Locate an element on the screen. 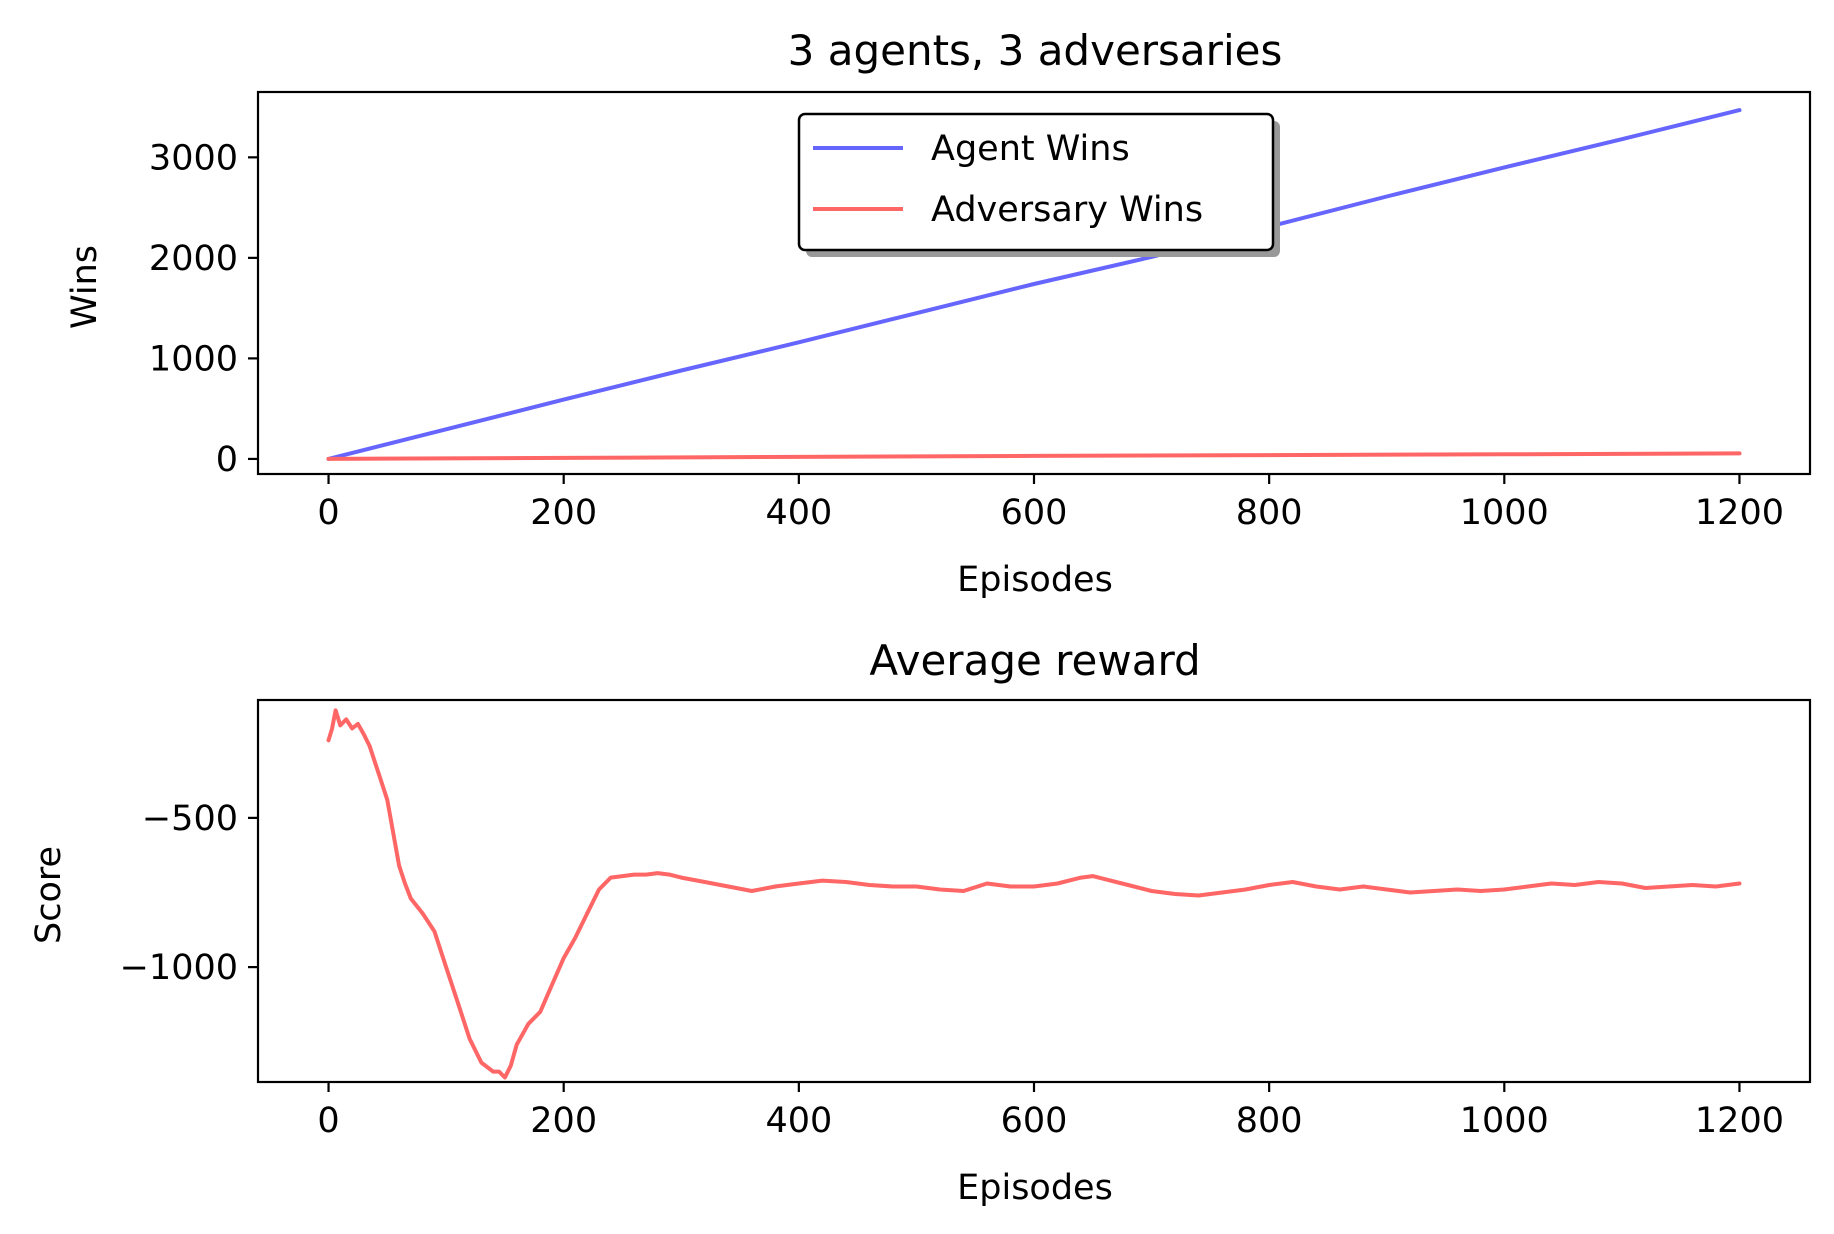 Image resolution: width=1834 pixels, height=1234 pixels. wins-series-adversary-wins-line is located at coordinates (1034, 456).